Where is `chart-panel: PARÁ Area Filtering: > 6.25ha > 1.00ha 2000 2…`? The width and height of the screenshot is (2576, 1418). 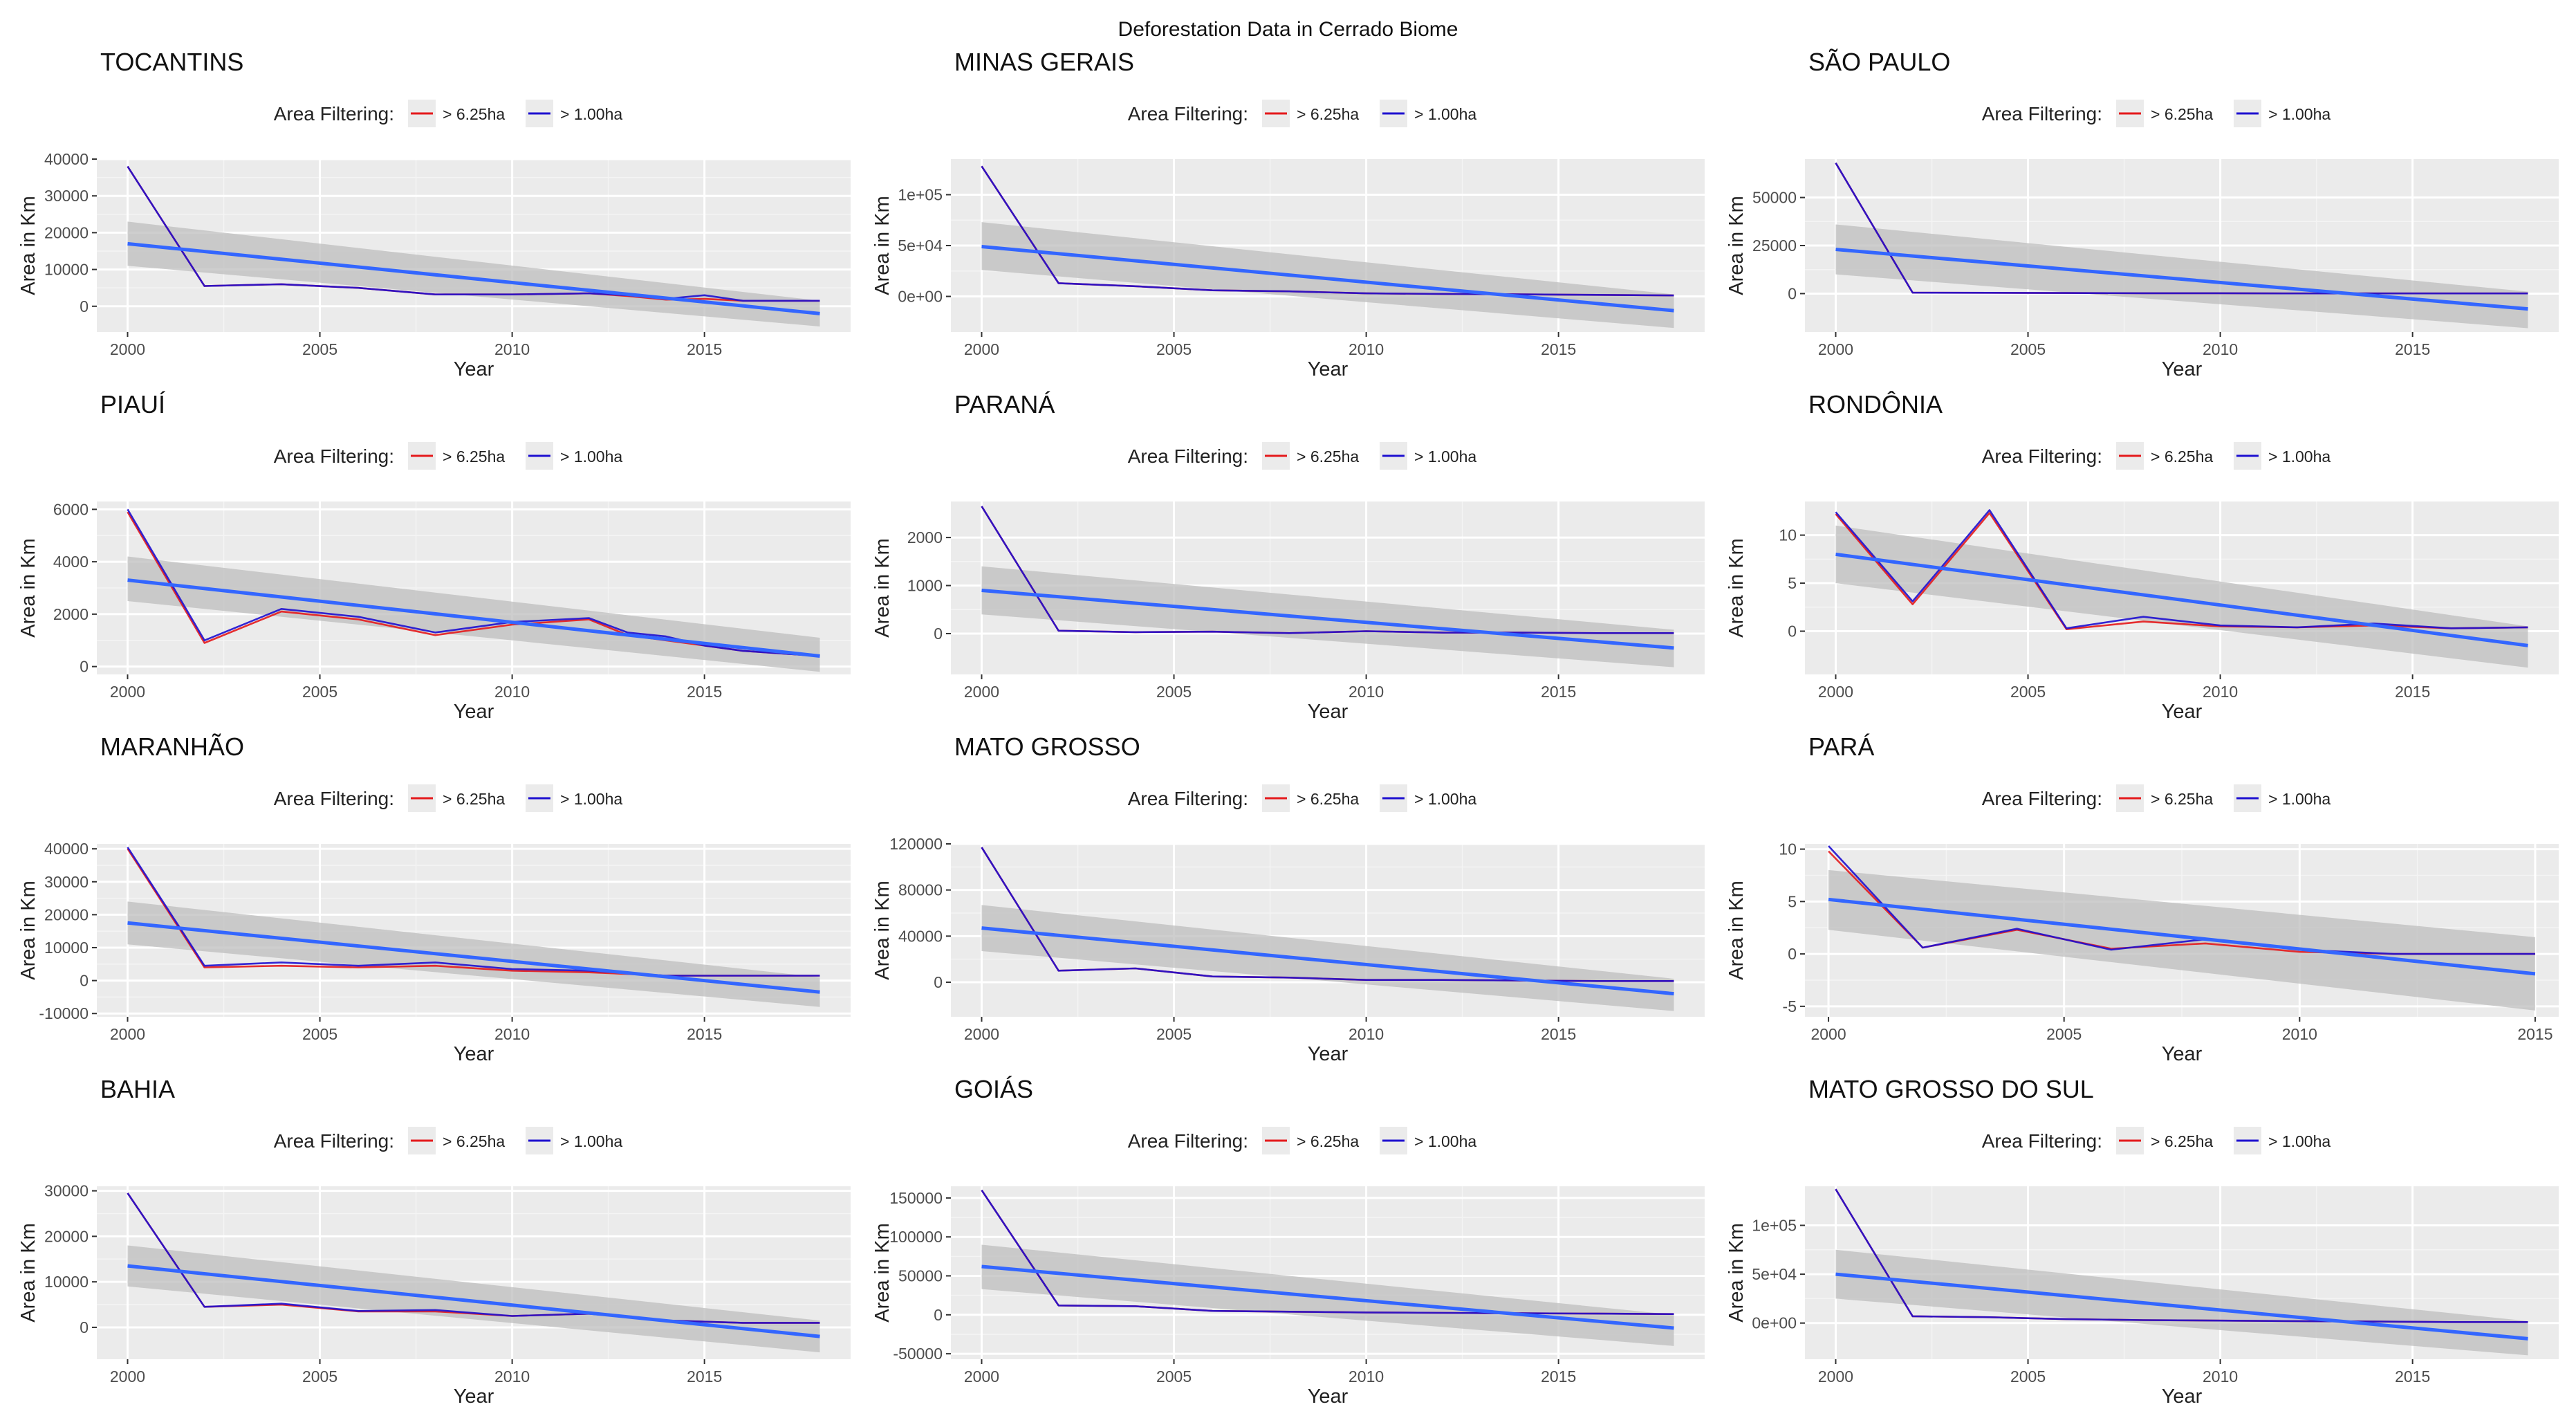 chart-panel: PARÁ Area Filtering: > 6.25ha > 1.00ha 2000 2… is located at coordinates (2142, 899).